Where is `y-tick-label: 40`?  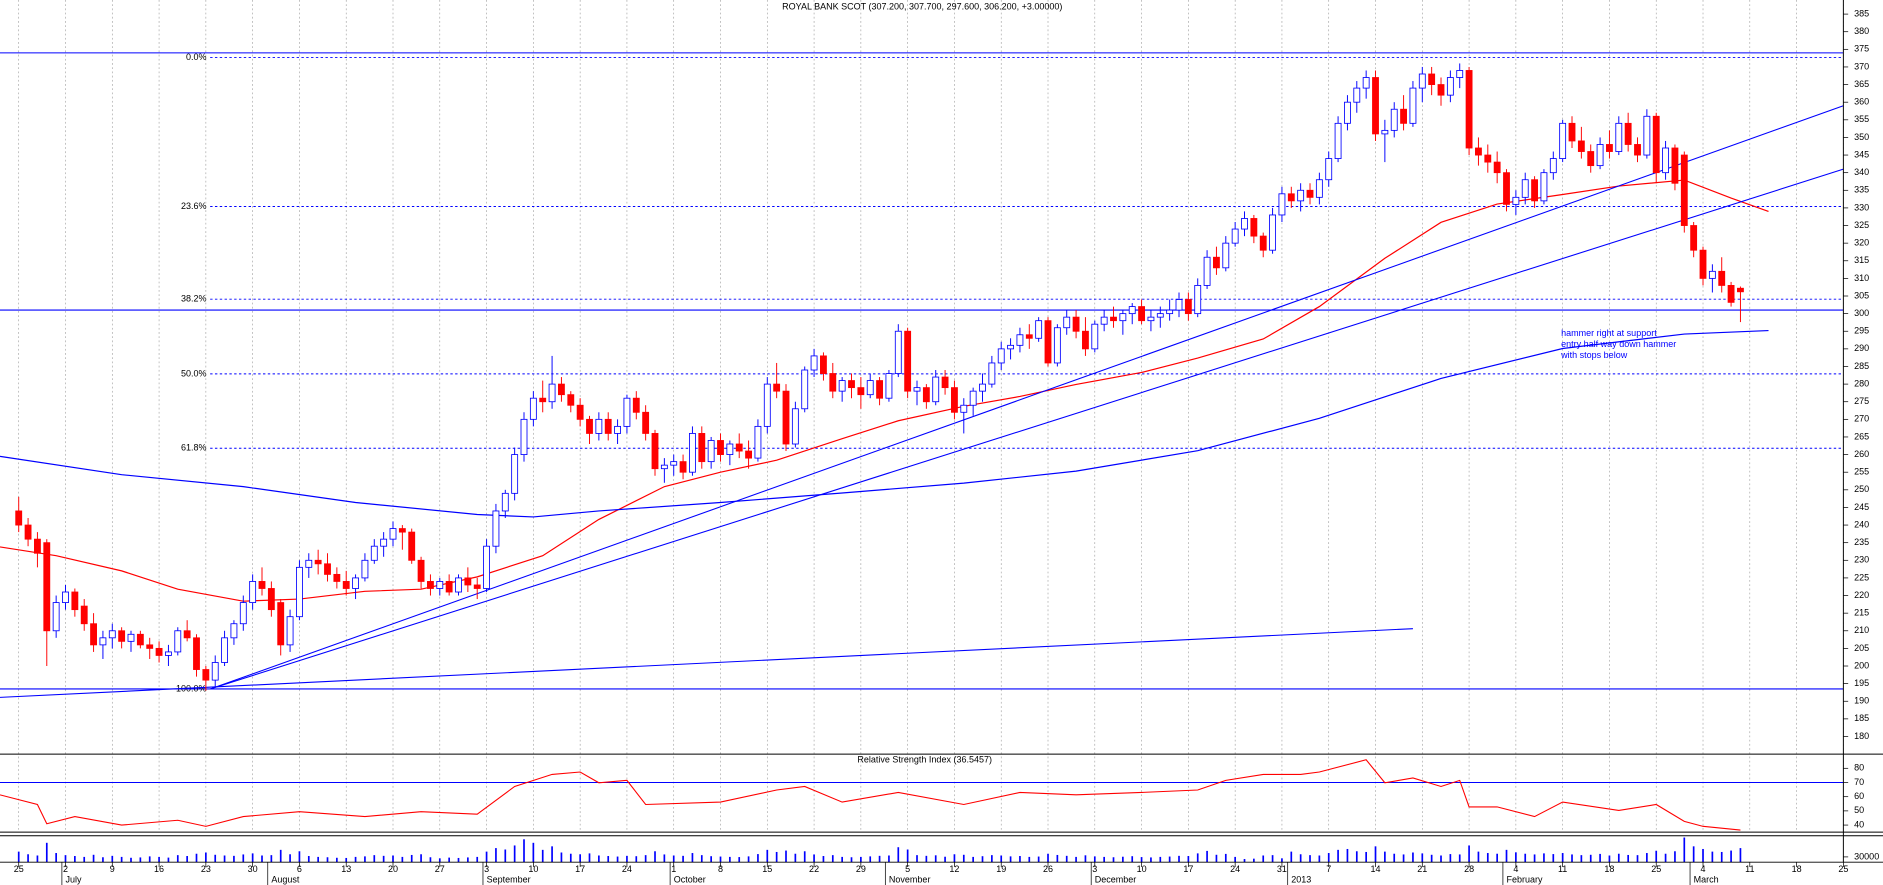 y-tick-label: 40 is located at coordinates (1859, 824).